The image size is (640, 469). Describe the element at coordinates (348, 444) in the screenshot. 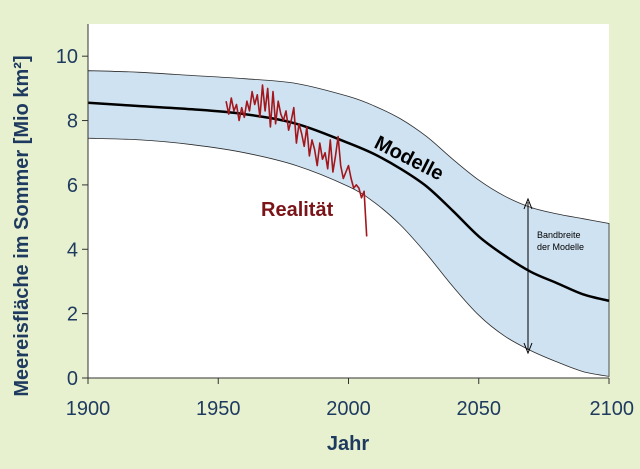

I see `x-axis-title: Jahr` at that location.